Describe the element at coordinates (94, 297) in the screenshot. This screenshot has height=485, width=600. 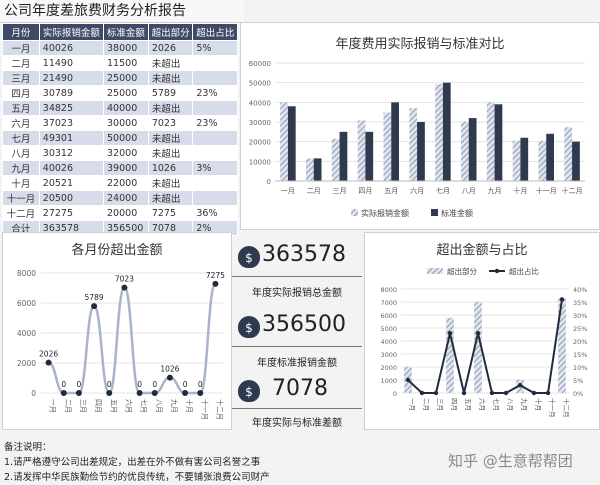
I see `data-label: 5789` at that location.